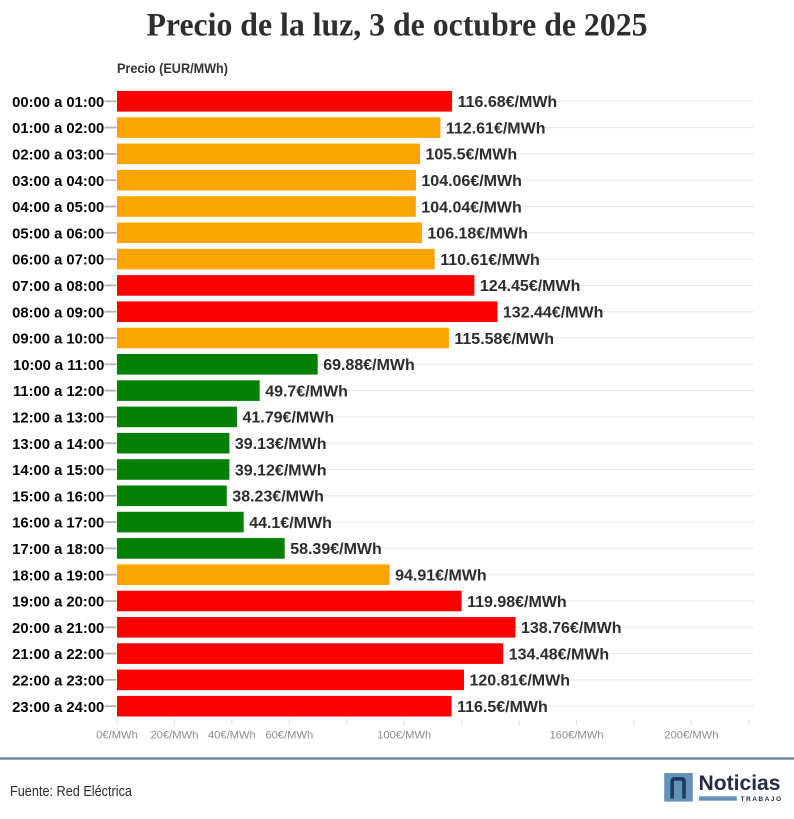 The height and width of the screenshot is (819, 794). I want to click on svg-text: 02:00 a 03:00, so click(58, 156).